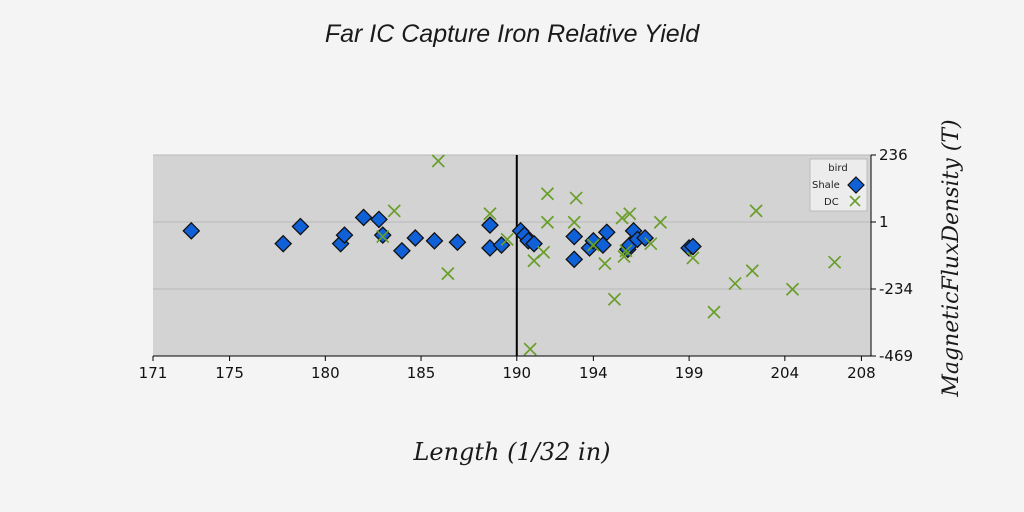 The width and height of the screenshot is (1024, 512). I want to click on chart-title: Far IC Capture Iron Relative Yield, so click(512, 34).